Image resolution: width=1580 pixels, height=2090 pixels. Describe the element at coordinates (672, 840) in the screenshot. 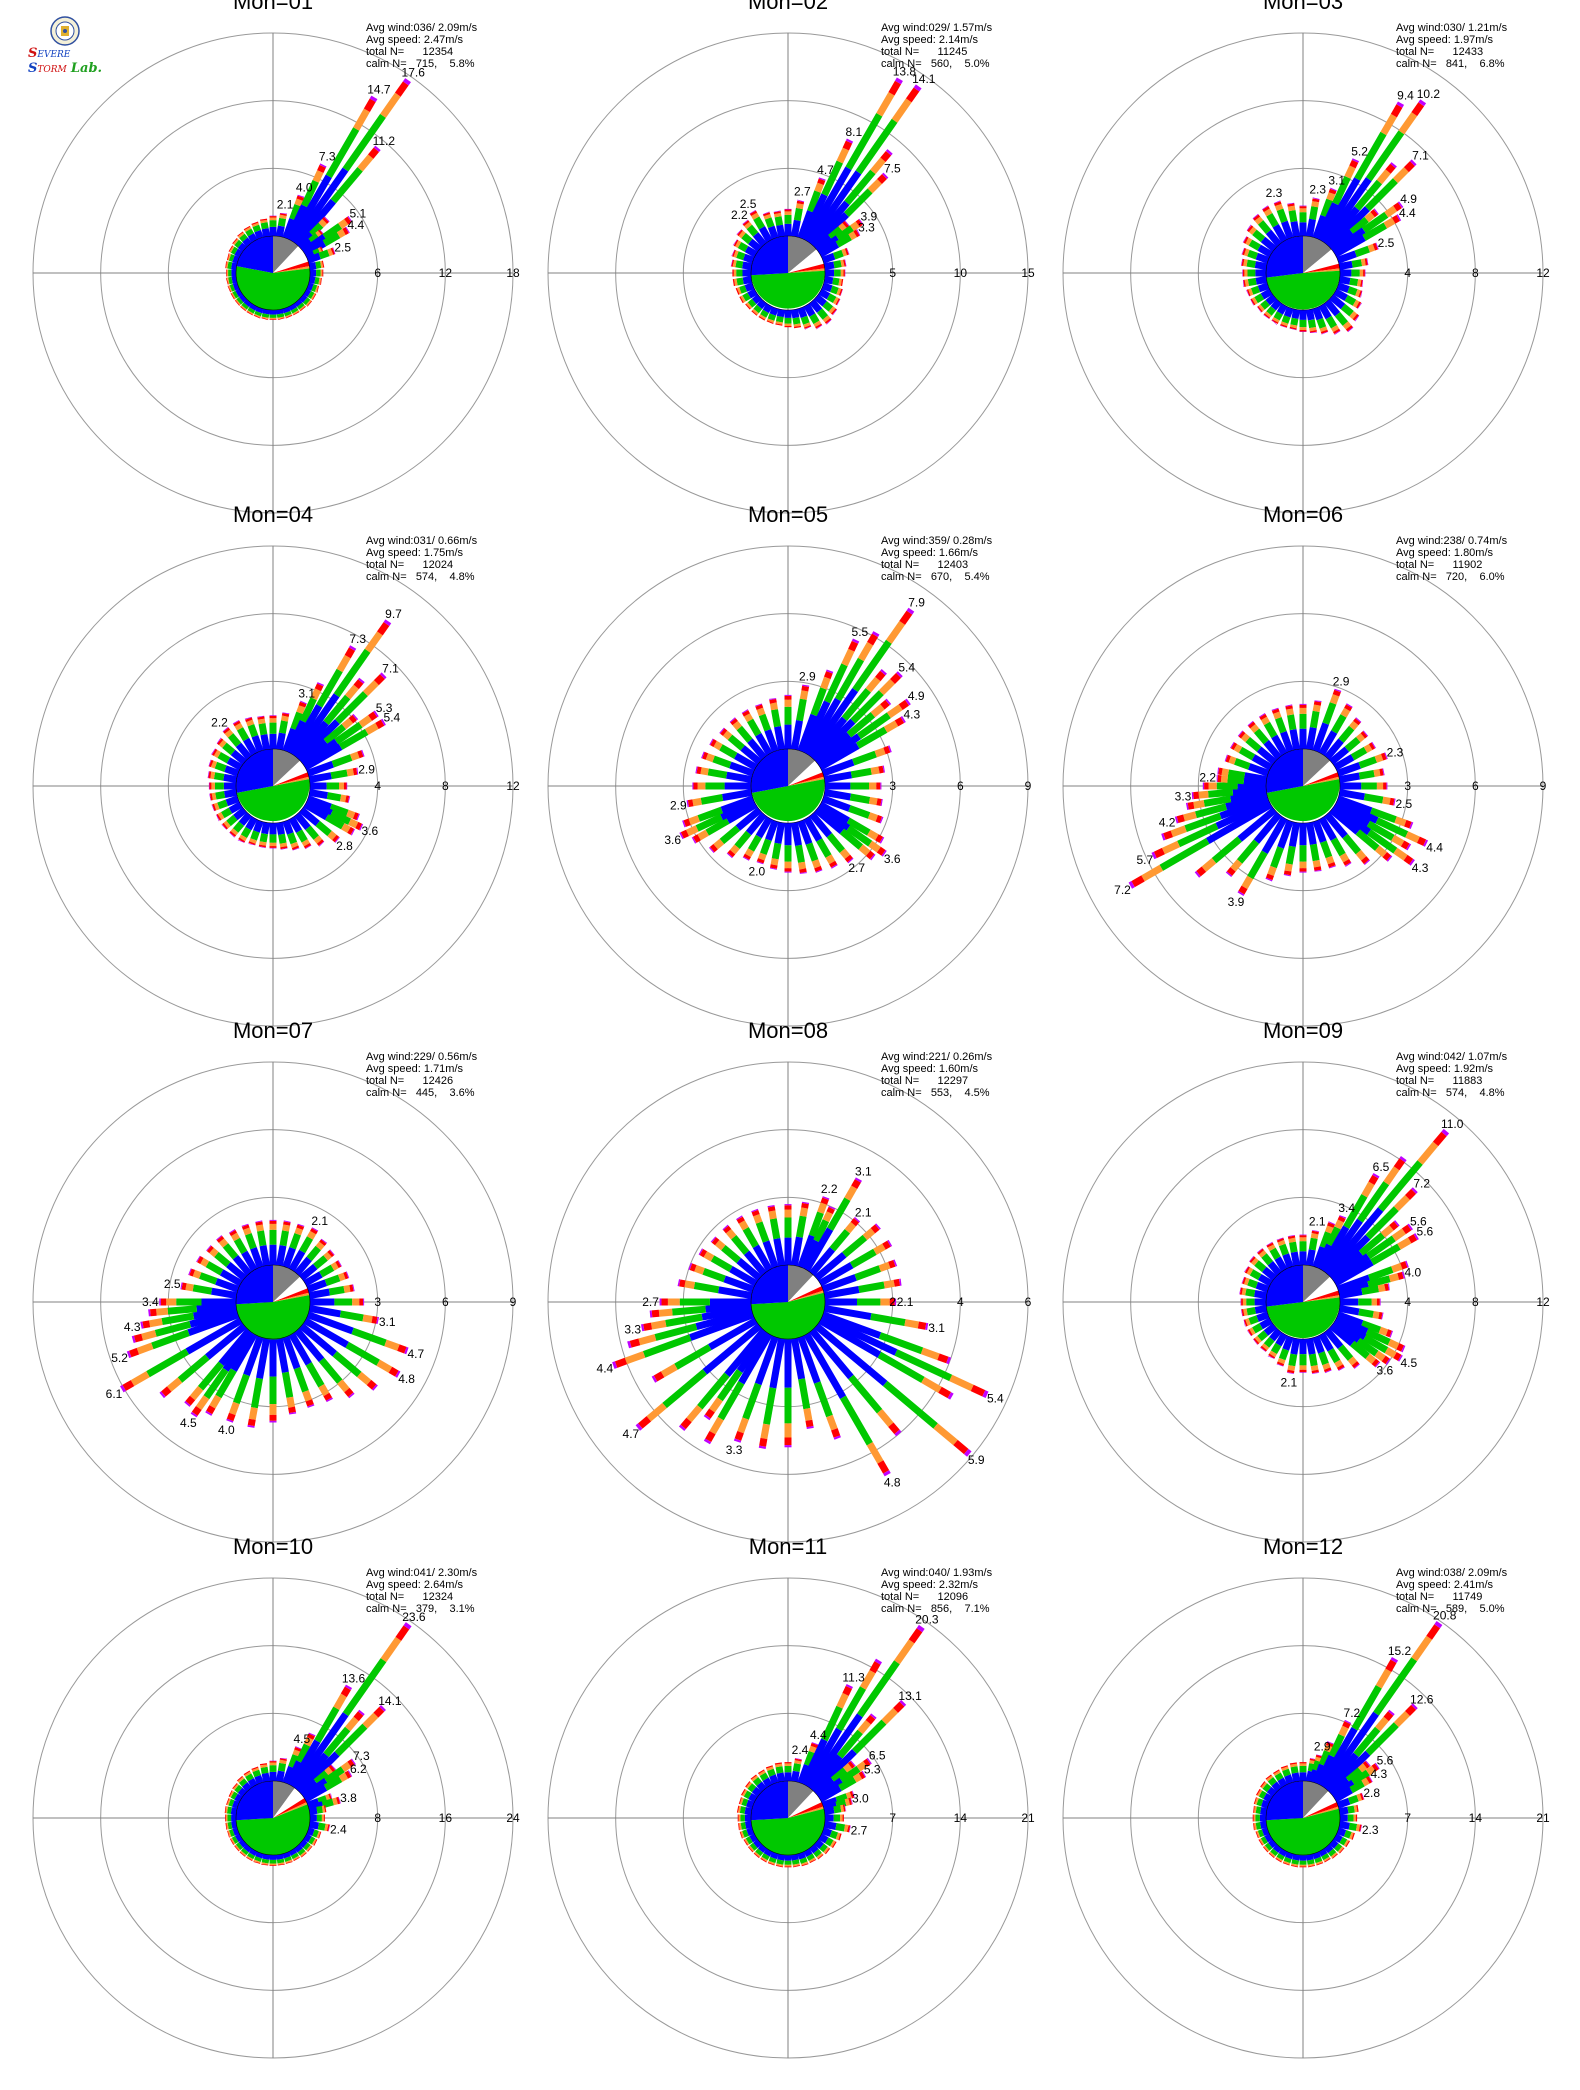

I see `sector-value-label: 3.6` at that location.